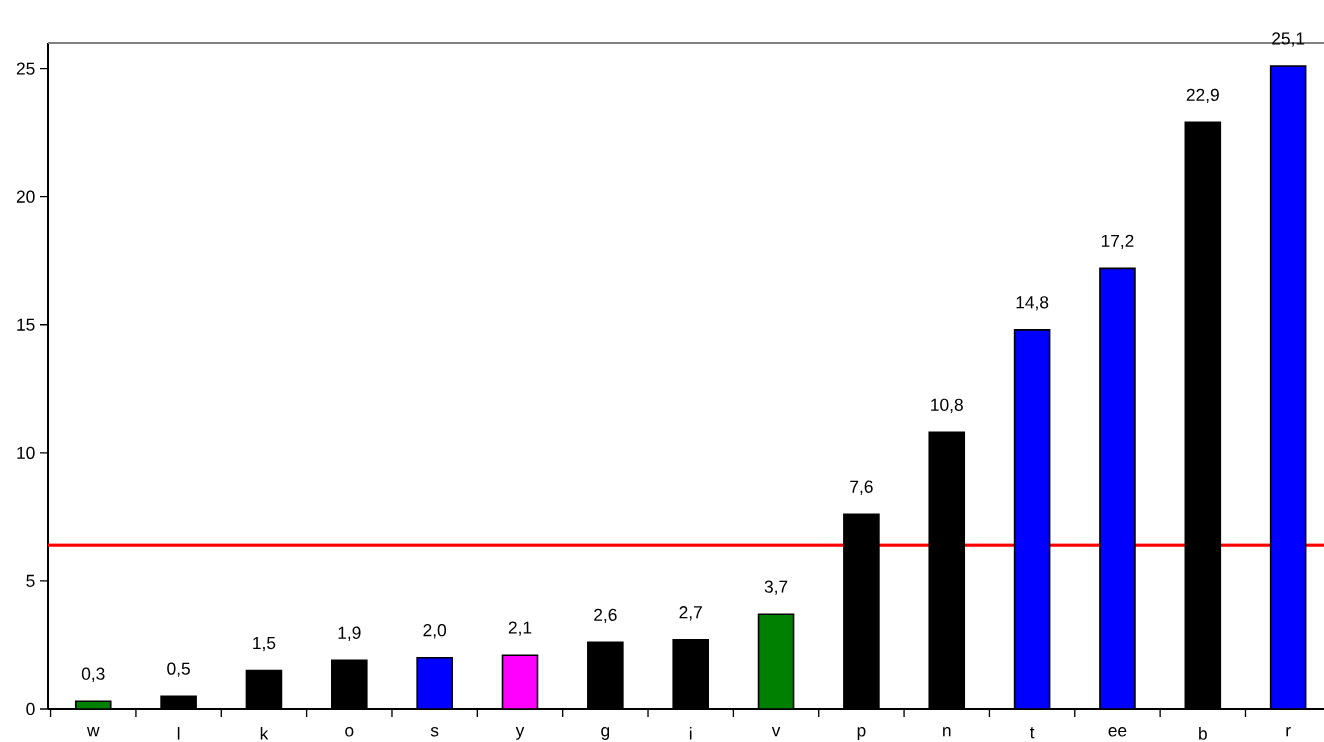 The width and height of the screenshot is (1324, 742). Describe the element at coordinates (690, 613) in the screenshot. I see `data-label: 2,7` at that location.